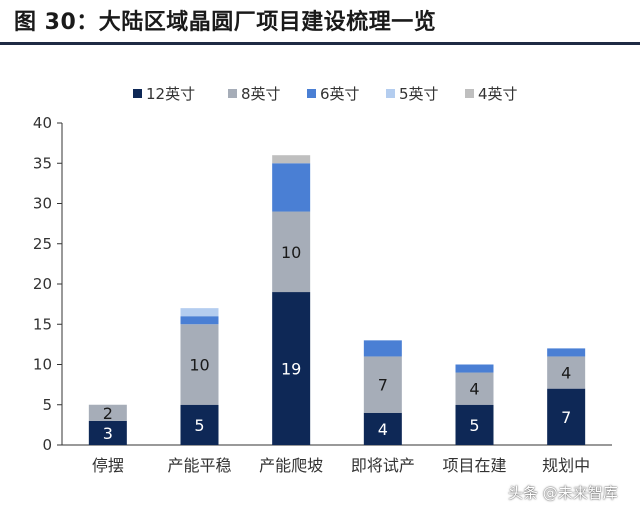 The height and width of the screenshot is (514, 640). Describe the element at coordinates (42, 204) in the screenshot. I see `y-tick-label: 30` at that location.